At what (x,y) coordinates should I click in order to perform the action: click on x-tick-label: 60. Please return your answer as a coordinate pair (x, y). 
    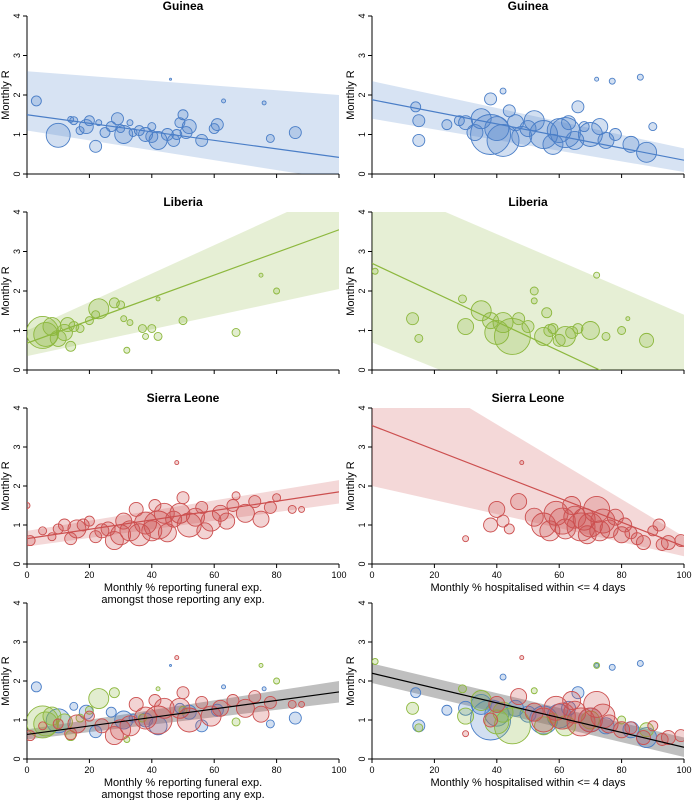
    Looking at the image, I should click on (214, 770).